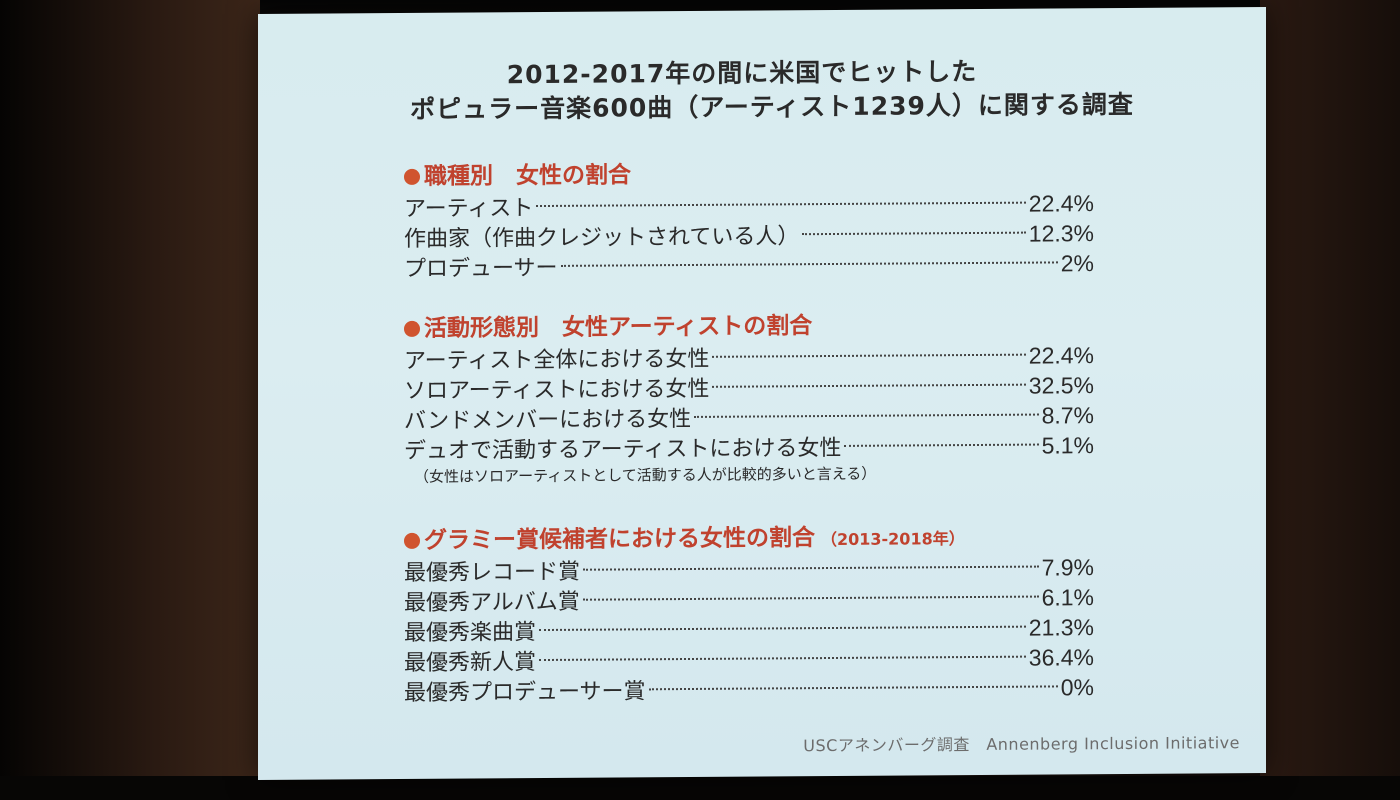 The width and height of the screenshot is (1400, 800). Describe the element at coordinates (1067, 415) in the screenshot. I see `row-value: 8.7%` at that location.